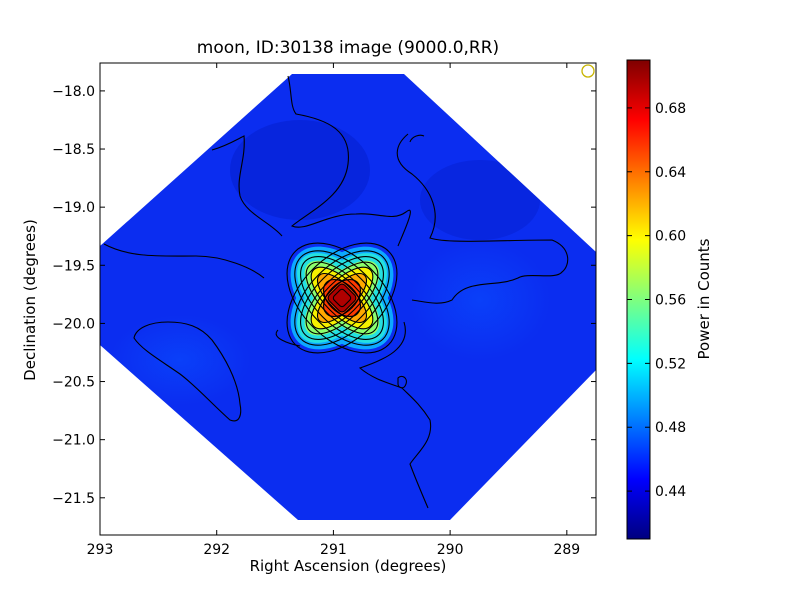  Describe the element at coordinates (30, 300) in the screenshot. I see `y-axis-label: Declination (degrees)` at that location.